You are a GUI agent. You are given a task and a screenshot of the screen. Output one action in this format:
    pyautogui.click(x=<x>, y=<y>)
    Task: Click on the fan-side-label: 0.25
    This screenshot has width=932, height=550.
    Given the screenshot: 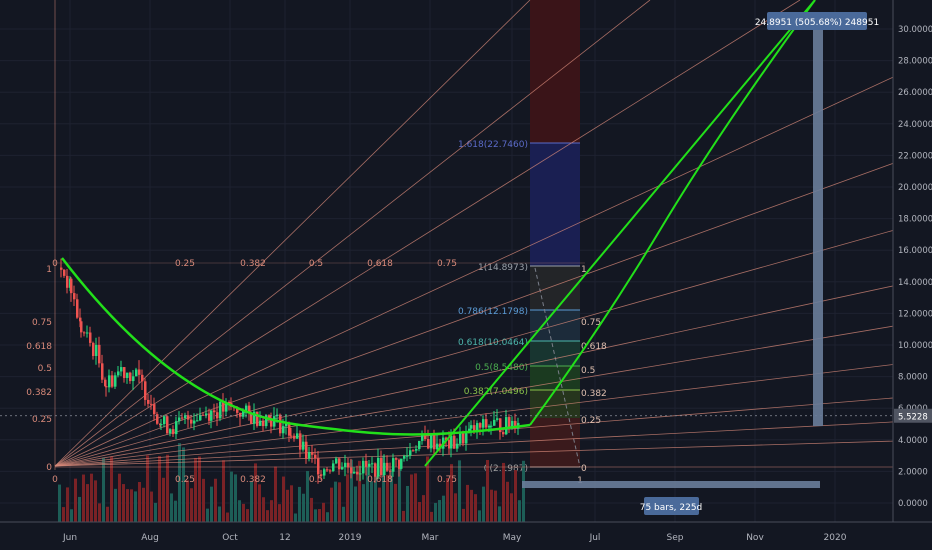 What is the action you would take?
    pyautogui.click(x=42, y=420)
    